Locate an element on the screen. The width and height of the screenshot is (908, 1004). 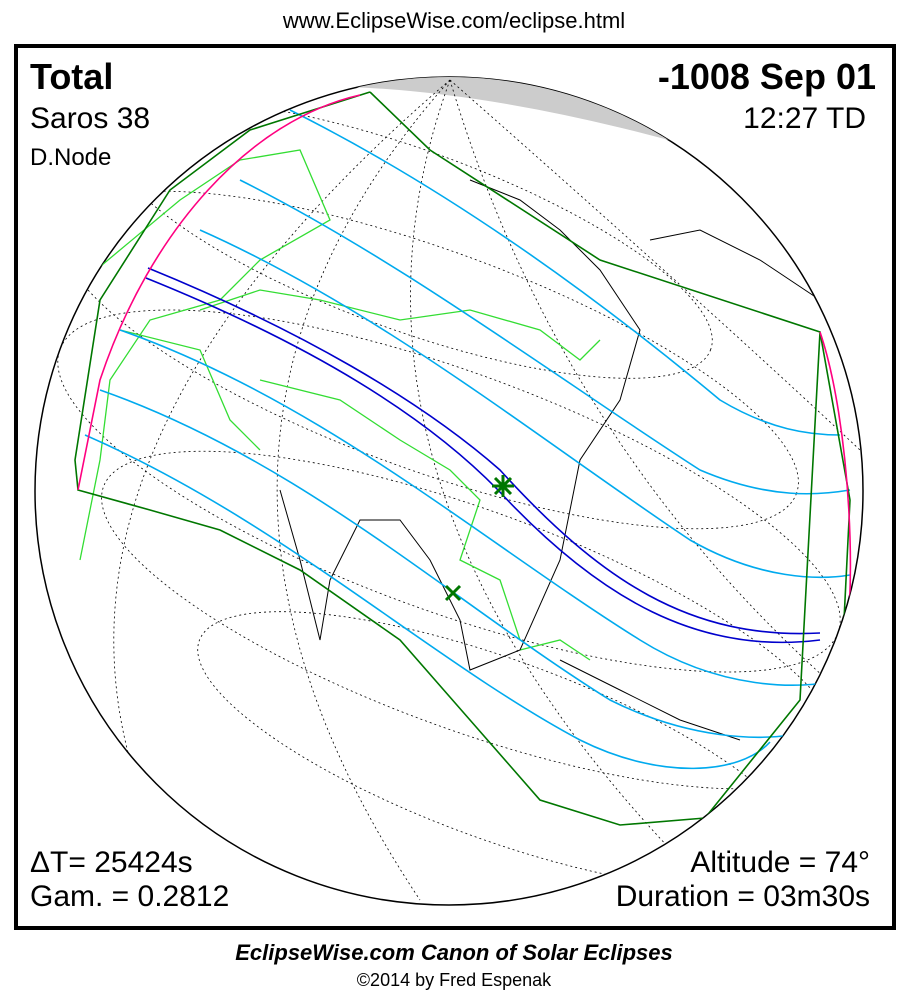
delta-t: ΔT= 25424s is located at coordinates (111, 862).